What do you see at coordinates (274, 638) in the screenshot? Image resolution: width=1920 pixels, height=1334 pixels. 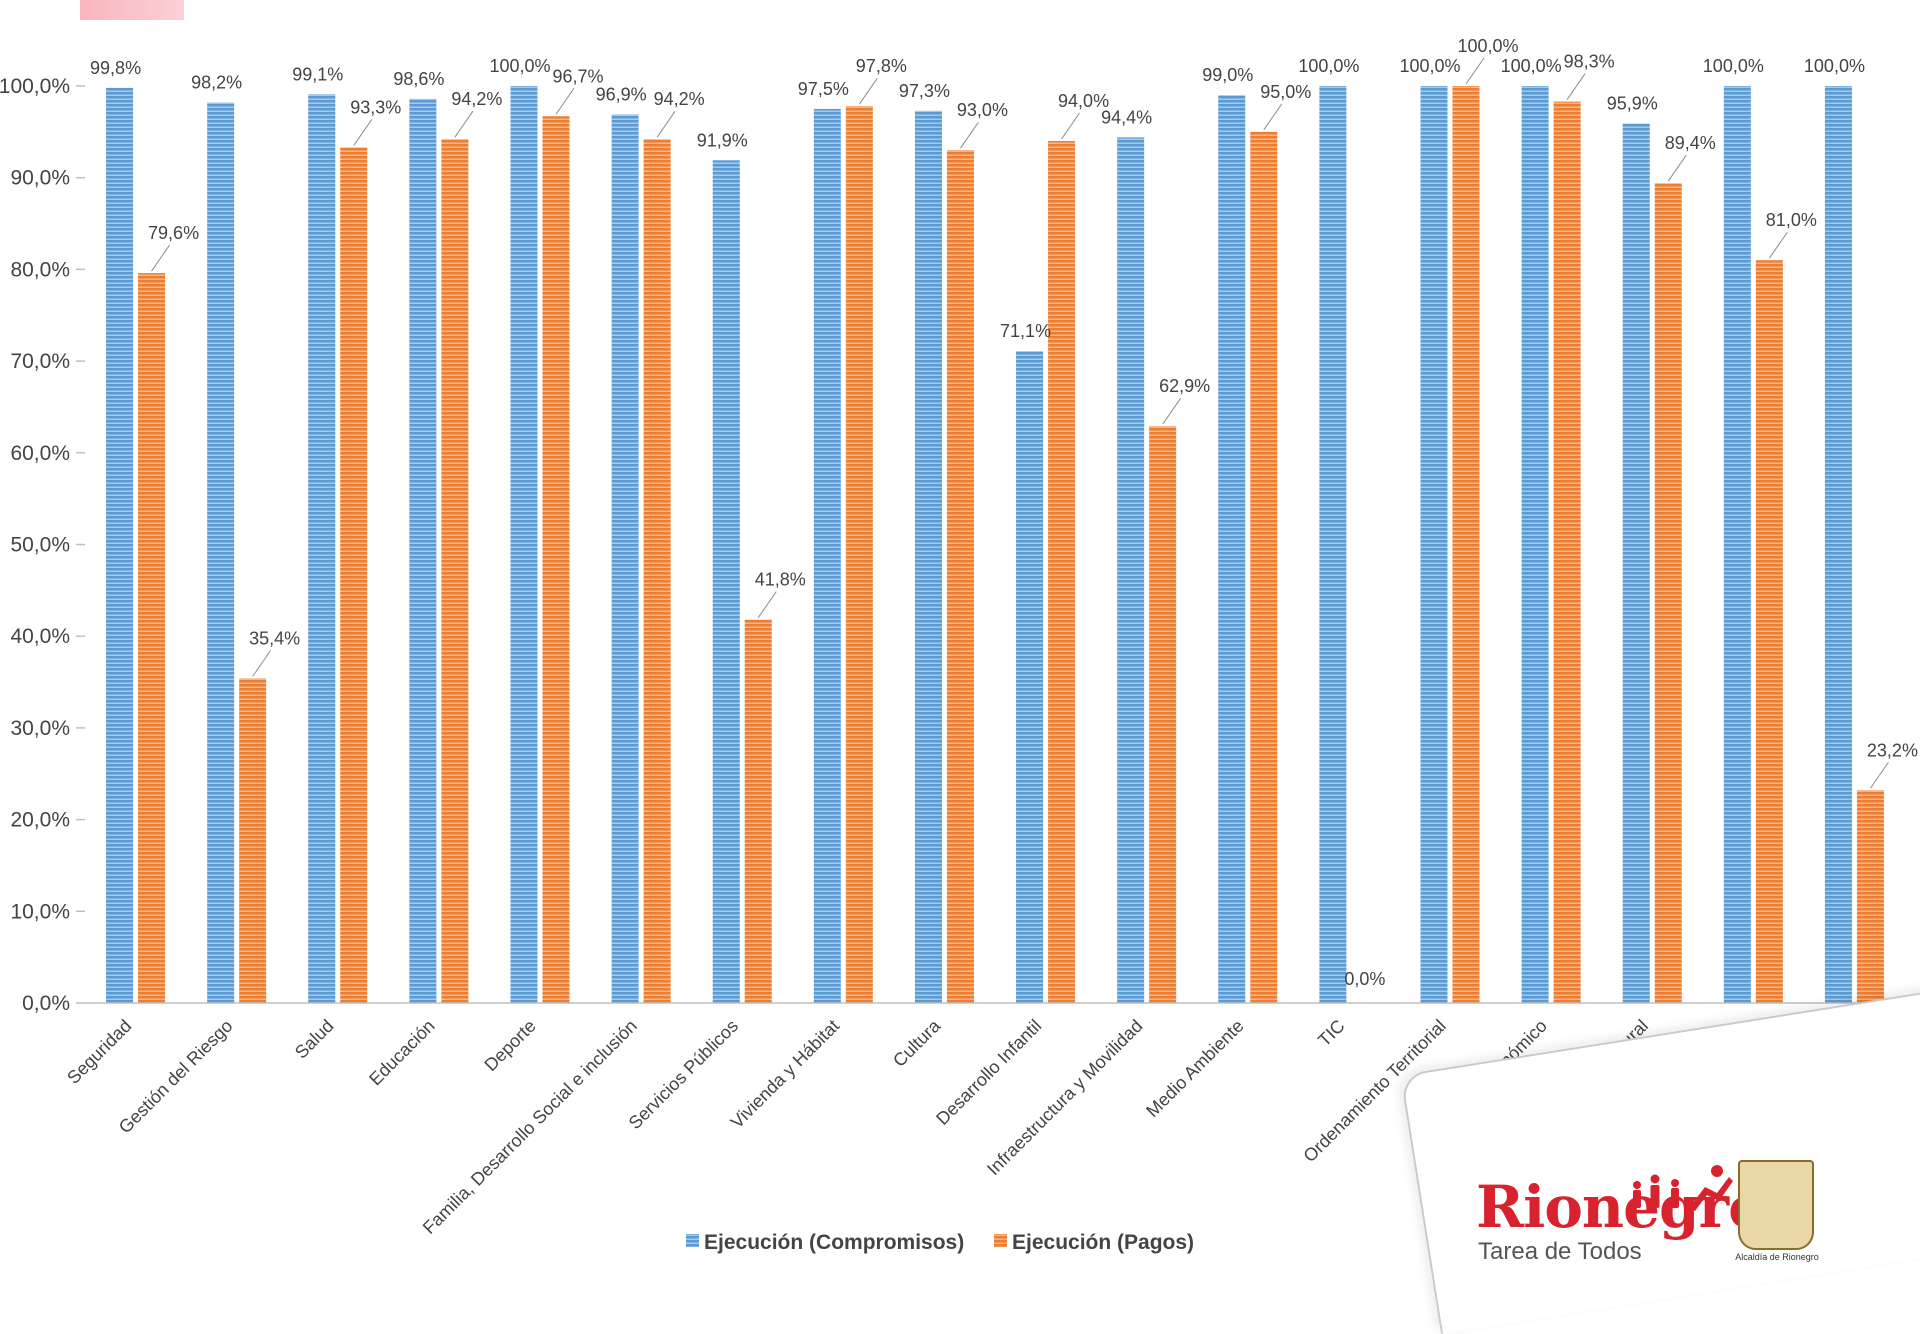 I see `data-label-pagos: 35,4%` at bounding box center [274, 638].